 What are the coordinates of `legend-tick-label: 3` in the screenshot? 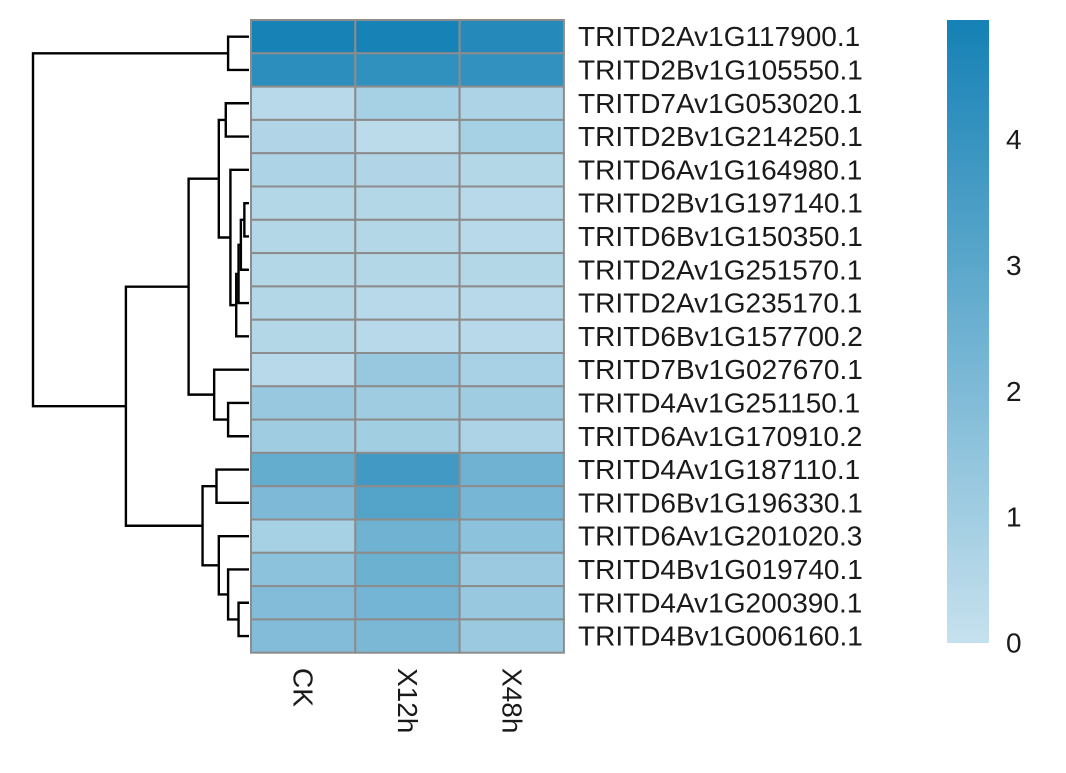 It's located at (1014, 265).